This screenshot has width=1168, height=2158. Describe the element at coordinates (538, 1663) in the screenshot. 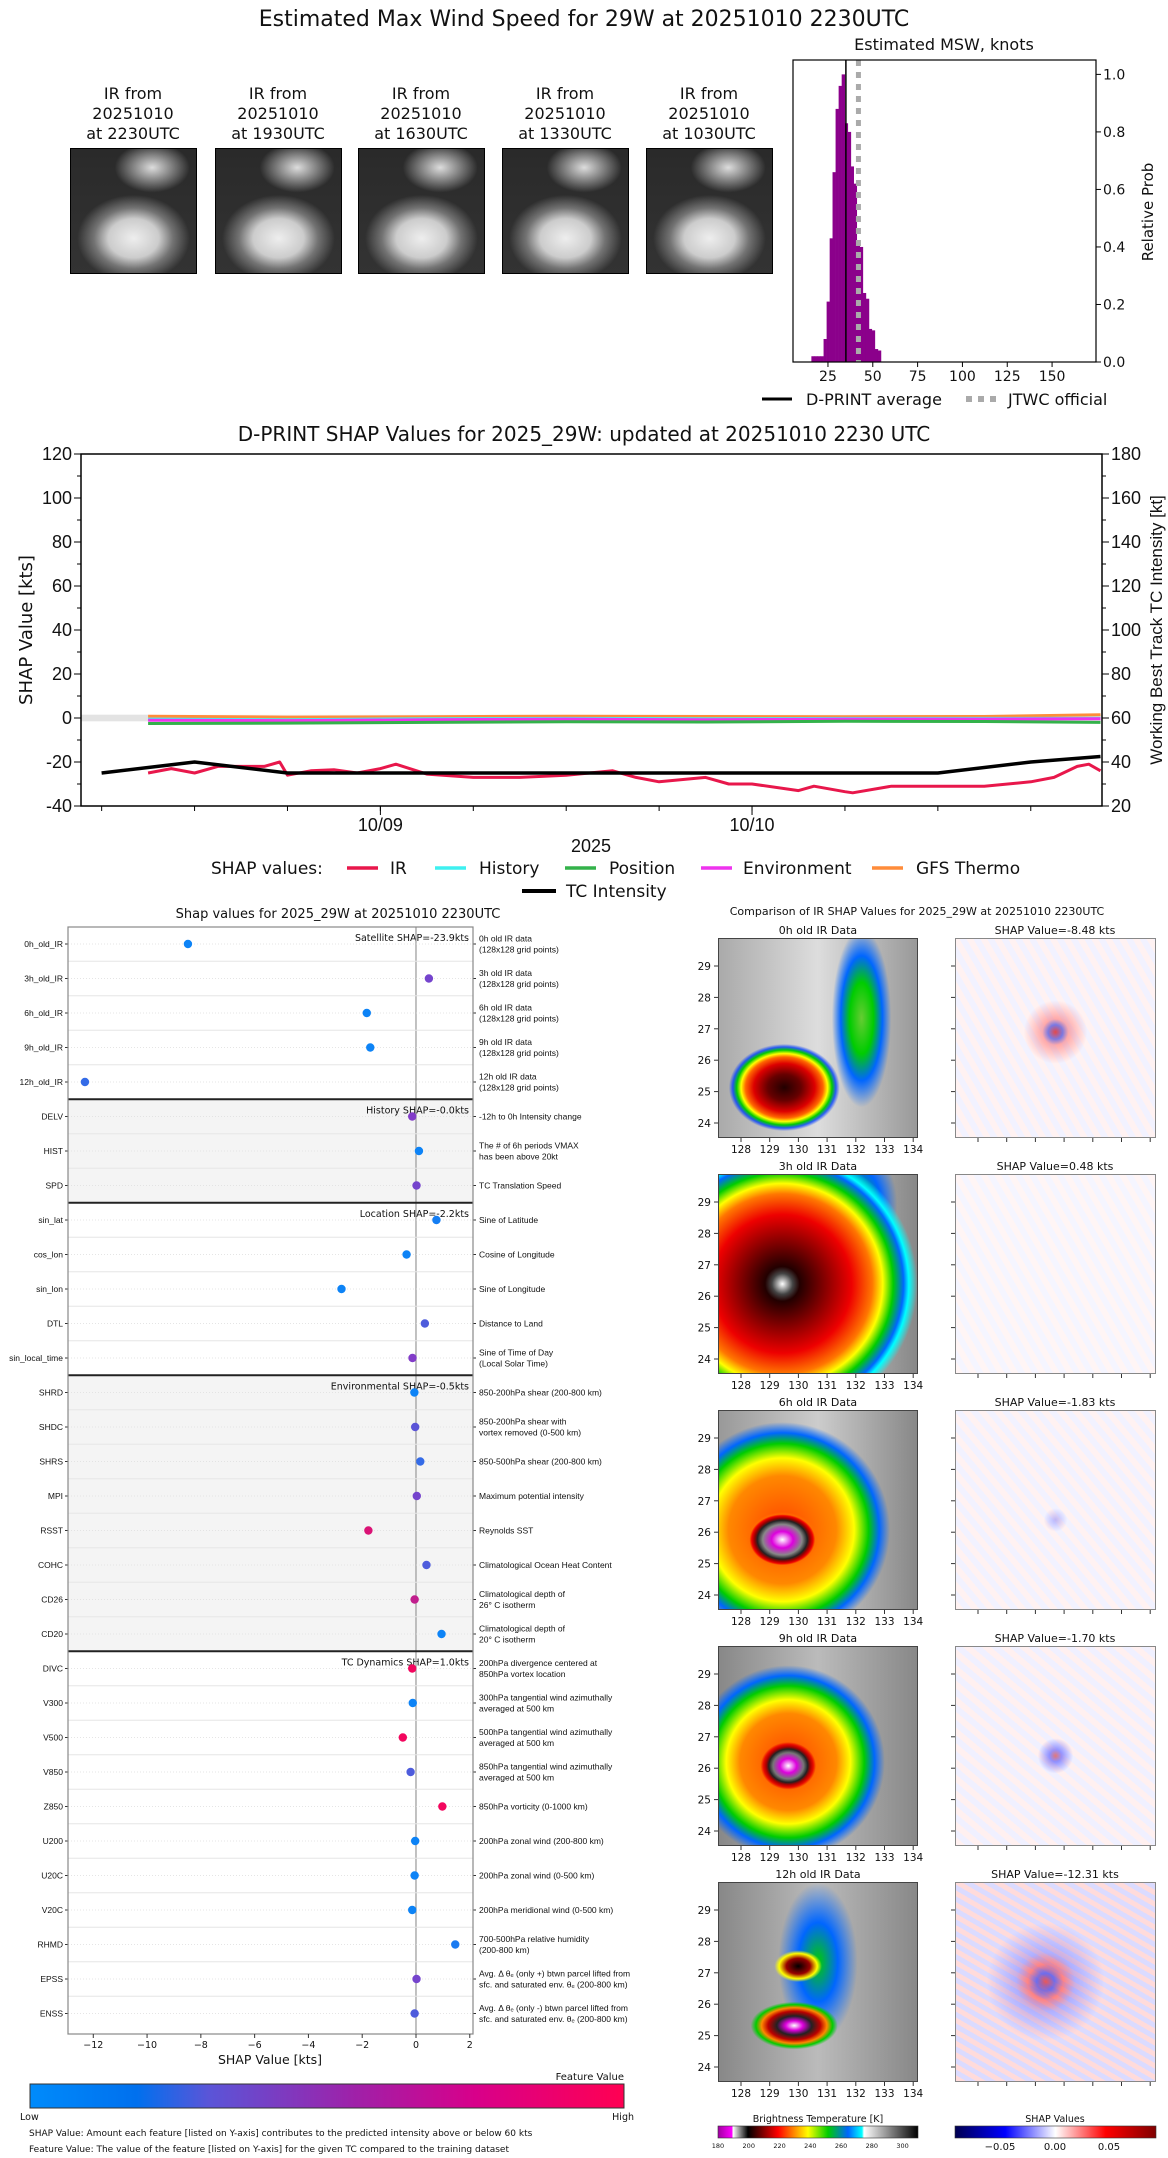

I see `feature-description: 200hPa divergence centered at` at that location.